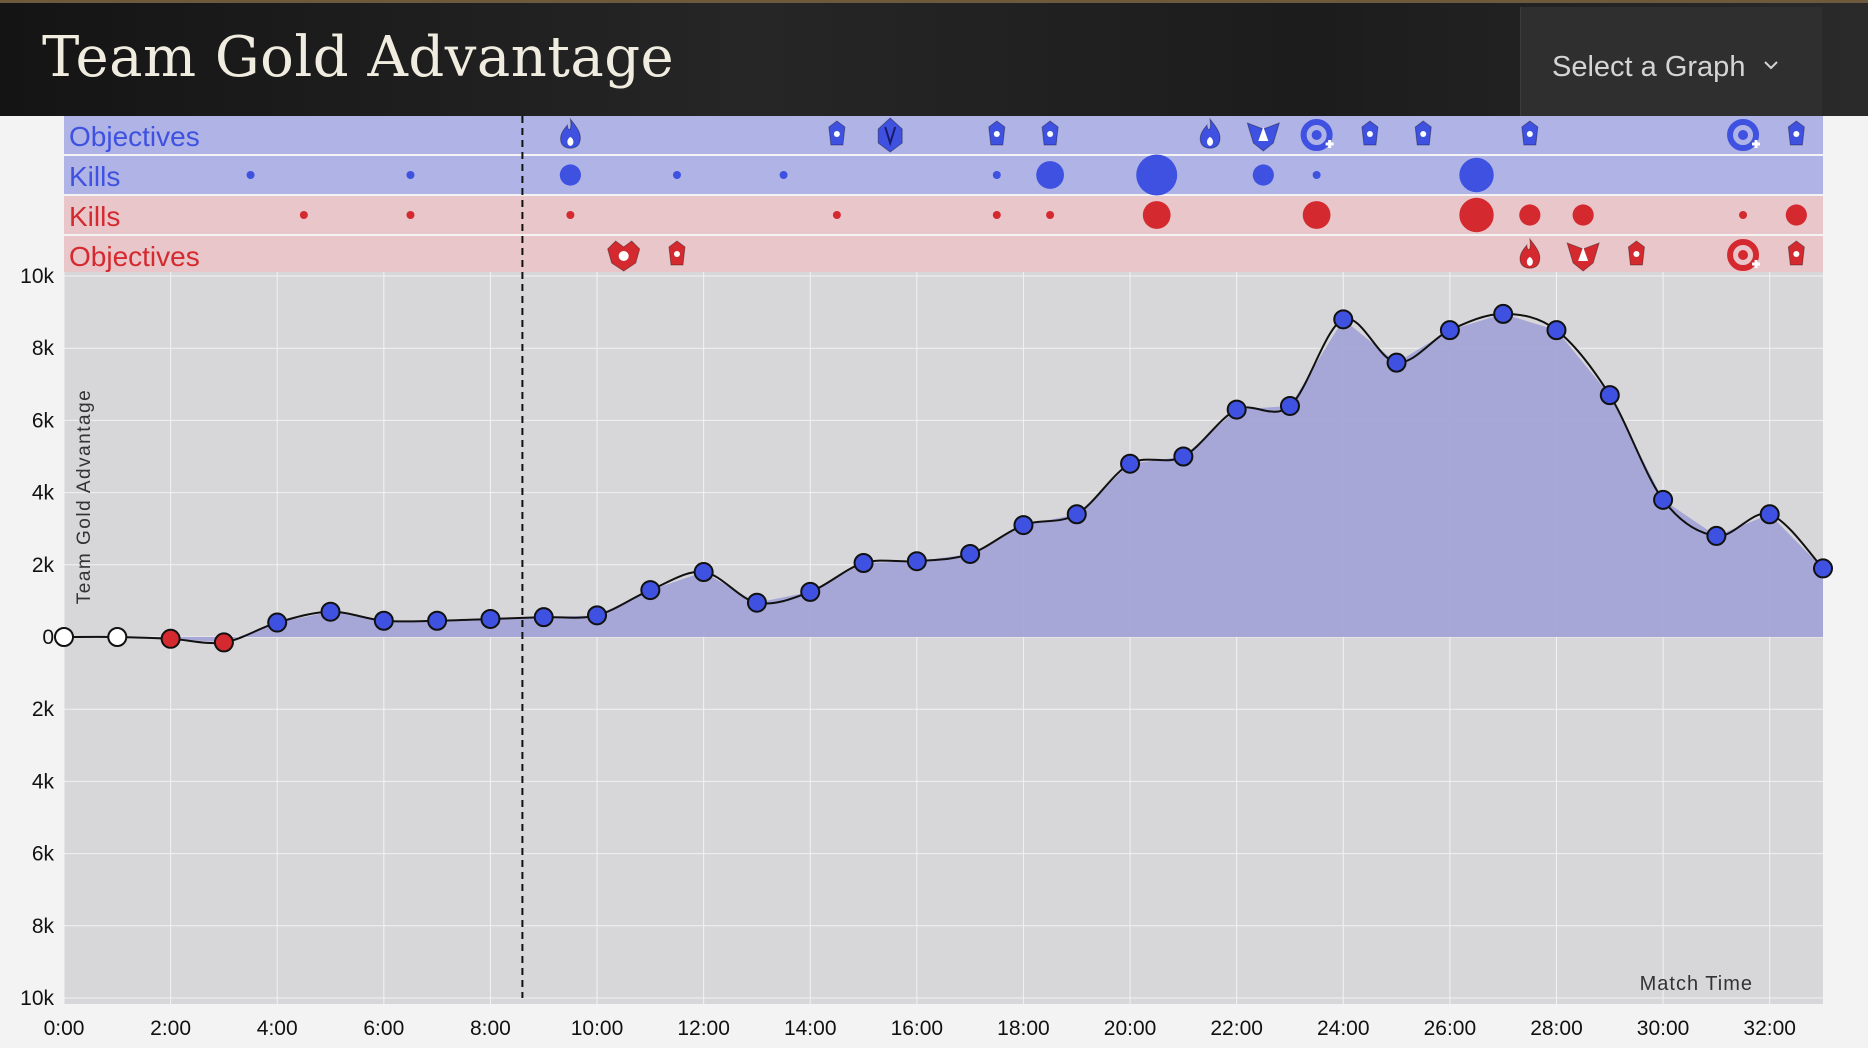 The height and width of the screenshot is (1048, 1868). What do you see at coordinates (43, 348) in the screenshot?
I see `y-tick-label: 8k` at bounding box center [43, 348].